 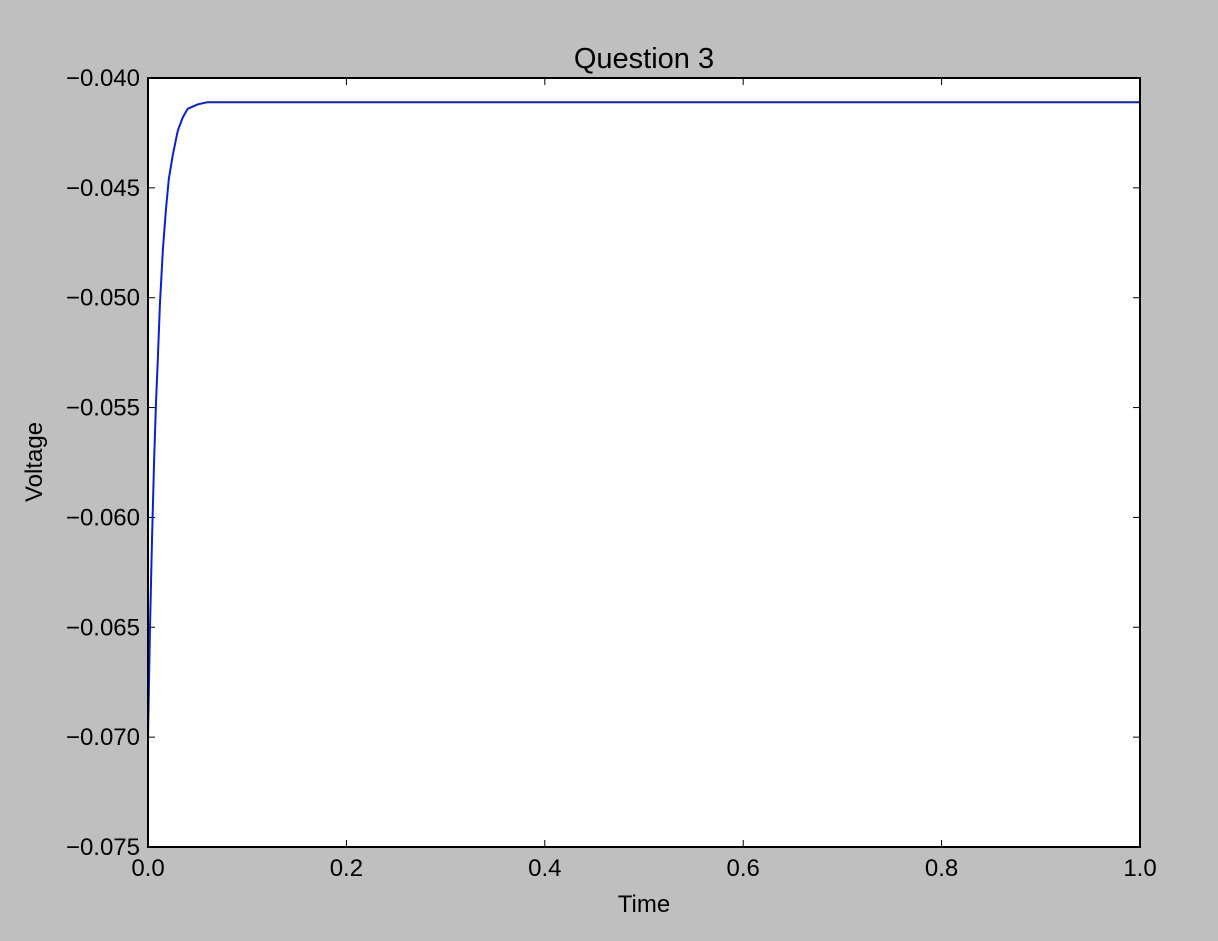 What do you see at coordinates (743, 868) in the screenshot?
I see `x-tick-label: 0.6` at bounding box center [743, 868].